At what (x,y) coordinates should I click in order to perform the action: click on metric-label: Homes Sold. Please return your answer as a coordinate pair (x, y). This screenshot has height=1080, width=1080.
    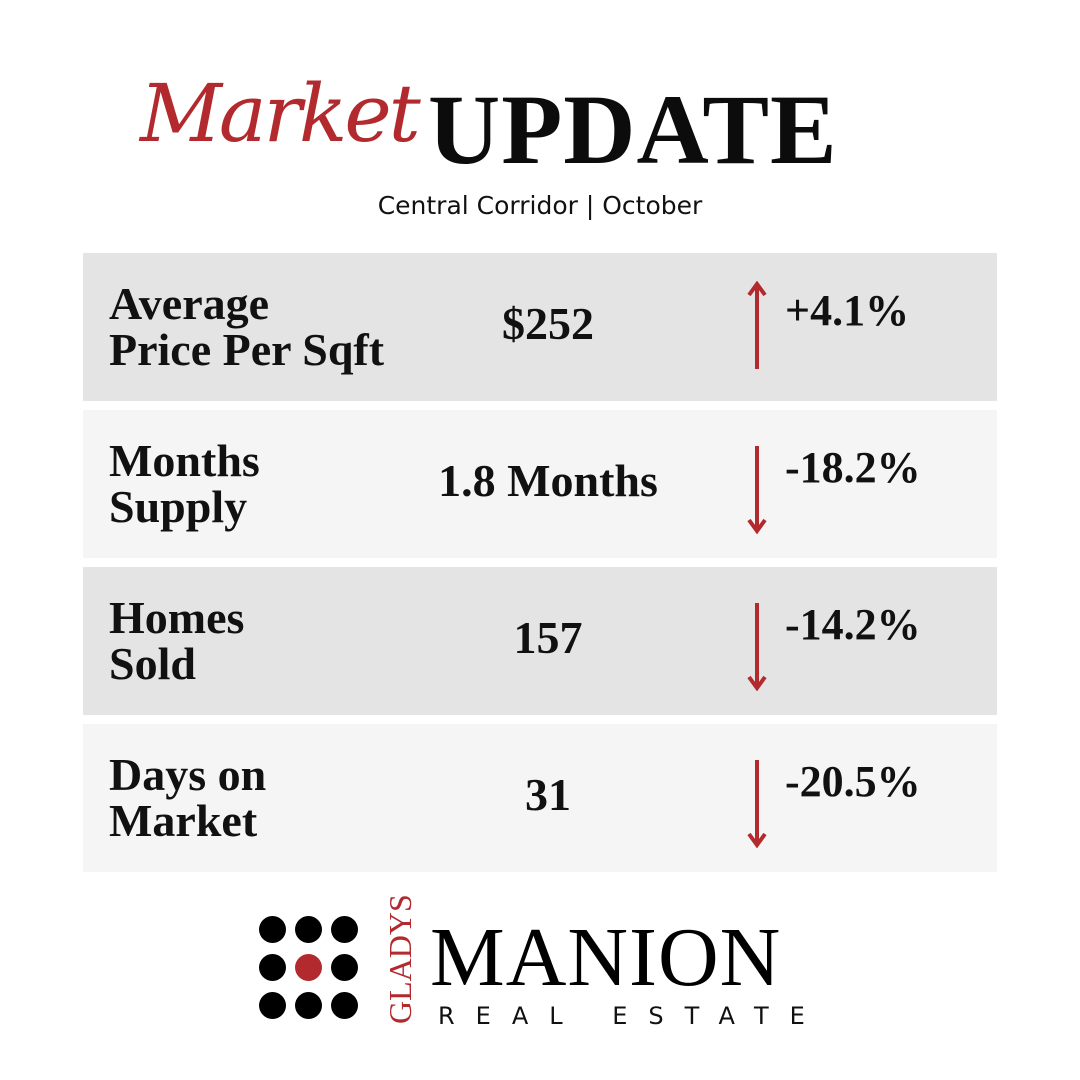
    Looking at the image, I should click on (176, 641).